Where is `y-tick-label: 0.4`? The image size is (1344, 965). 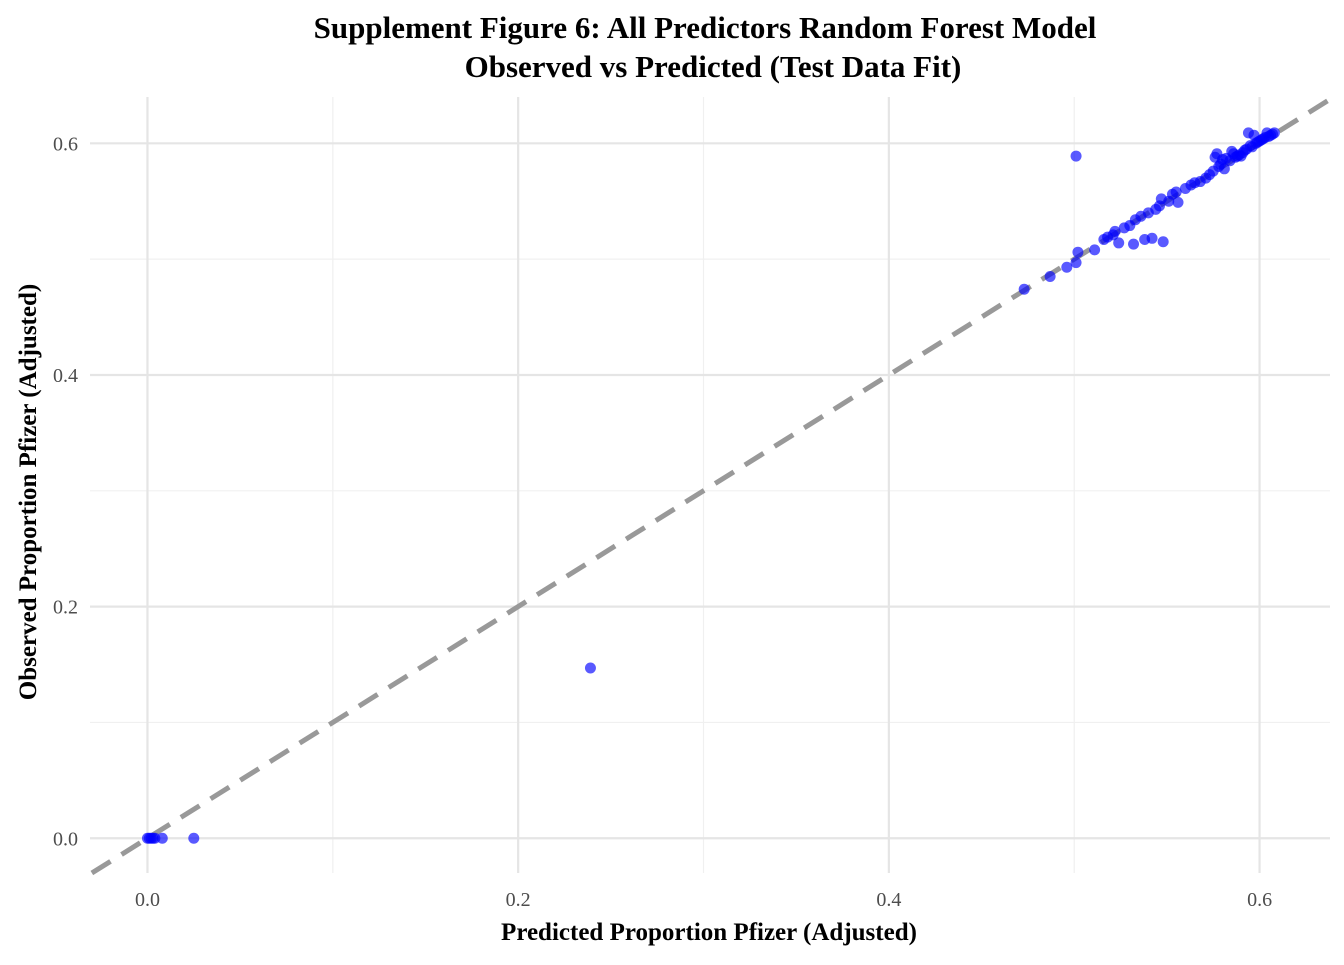 y-tick-label: 0.4 is located at coordinates (65, 376).